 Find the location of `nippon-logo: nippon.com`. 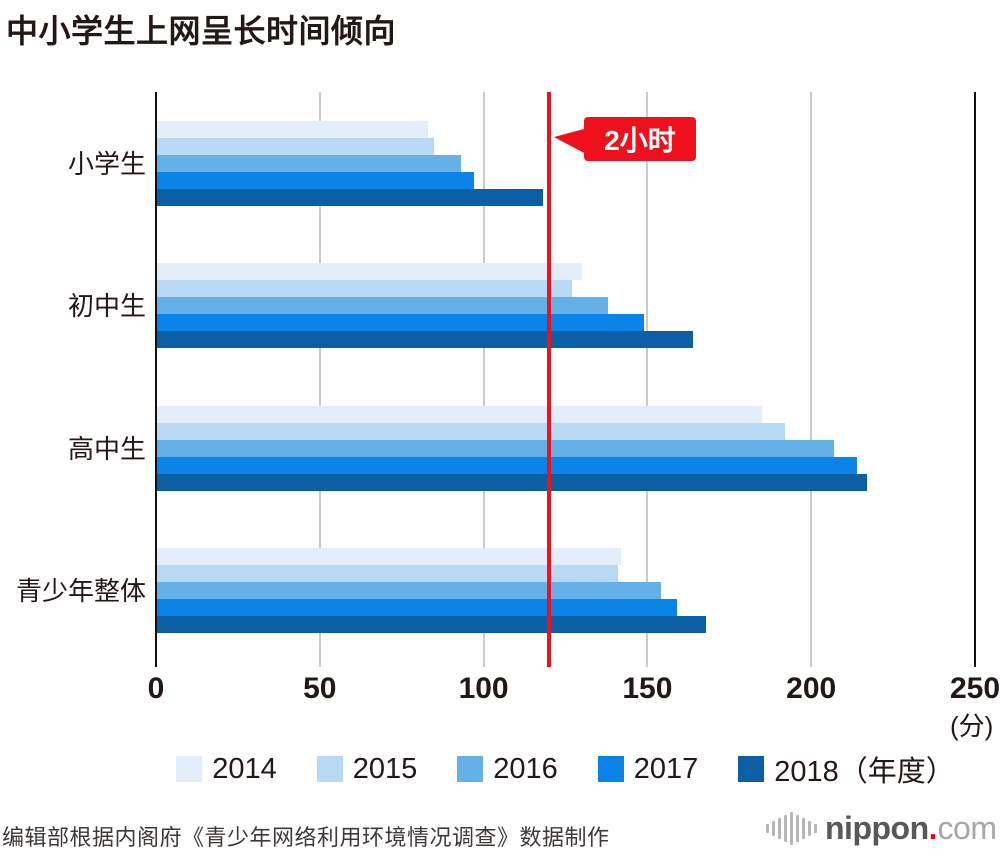

nippon-logo: nippon.com is located at coordinates (881, 828).